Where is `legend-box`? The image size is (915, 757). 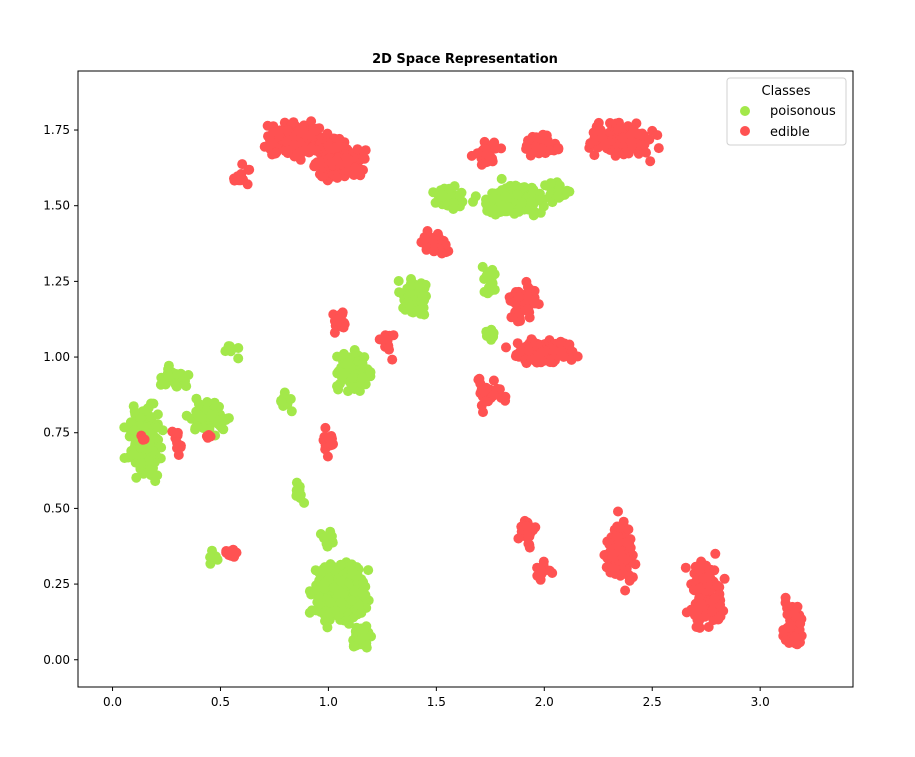 legend-box is located at coordinates (786, 111).